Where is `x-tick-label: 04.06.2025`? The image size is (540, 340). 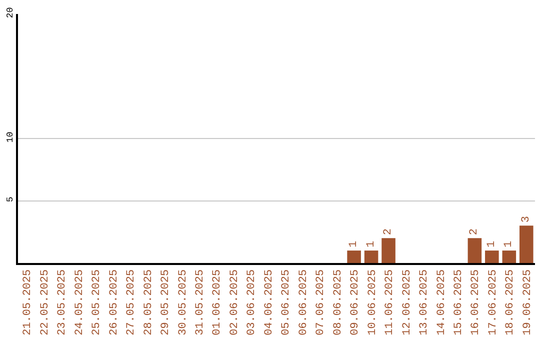 x-tick-label: 04.06.2025 is located at coordinates (269, 302).